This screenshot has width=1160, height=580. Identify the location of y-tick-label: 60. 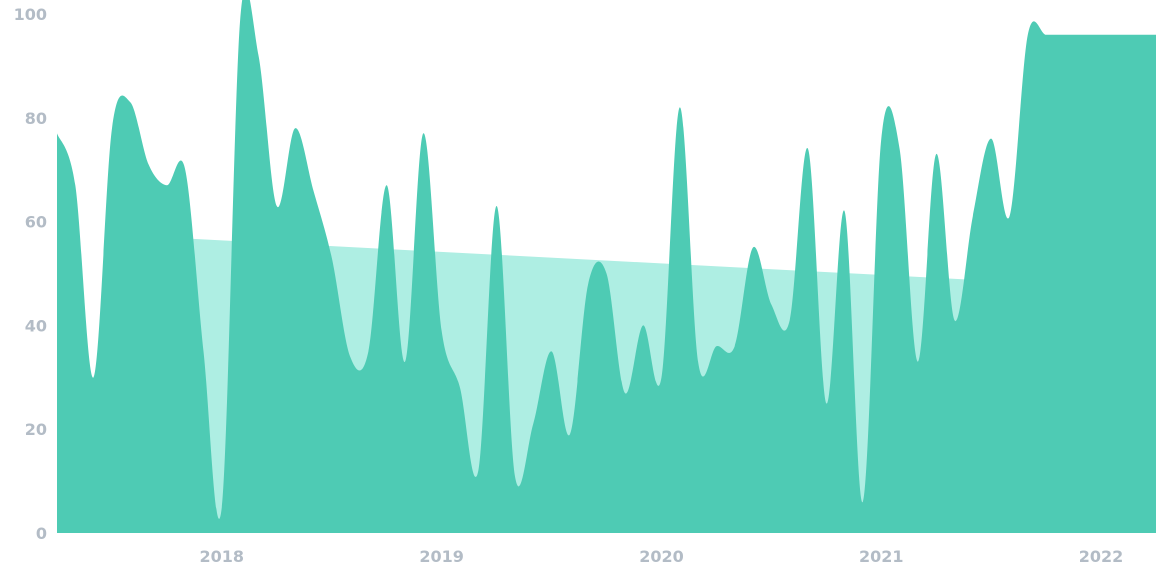
(36, 222).